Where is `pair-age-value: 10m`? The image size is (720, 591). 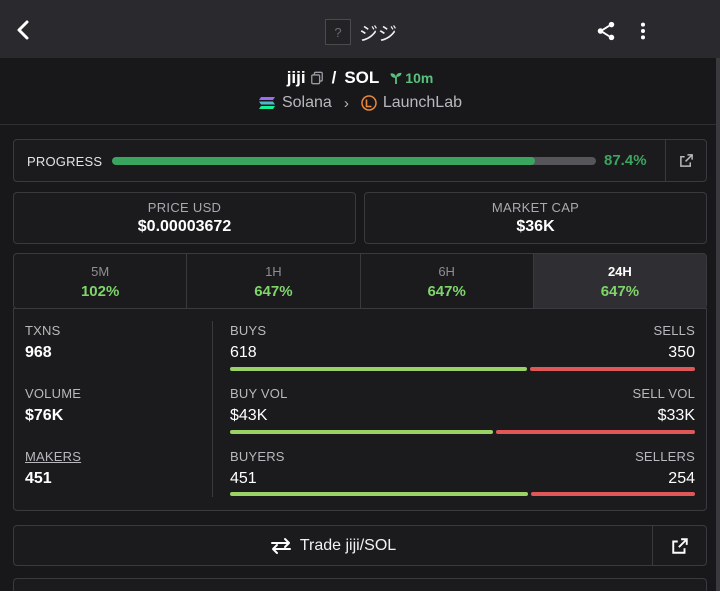
pair-age-value: 10m is located at coordinates (419, 78).